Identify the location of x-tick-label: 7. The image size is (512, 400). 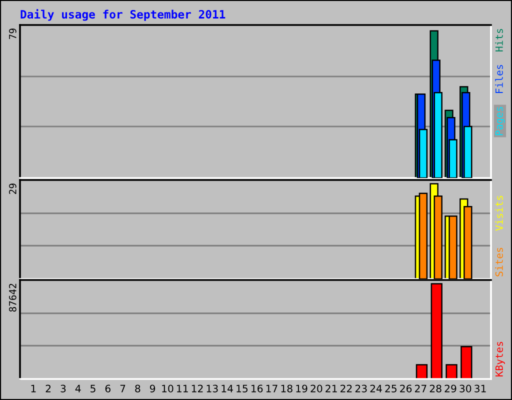
(123, 388).